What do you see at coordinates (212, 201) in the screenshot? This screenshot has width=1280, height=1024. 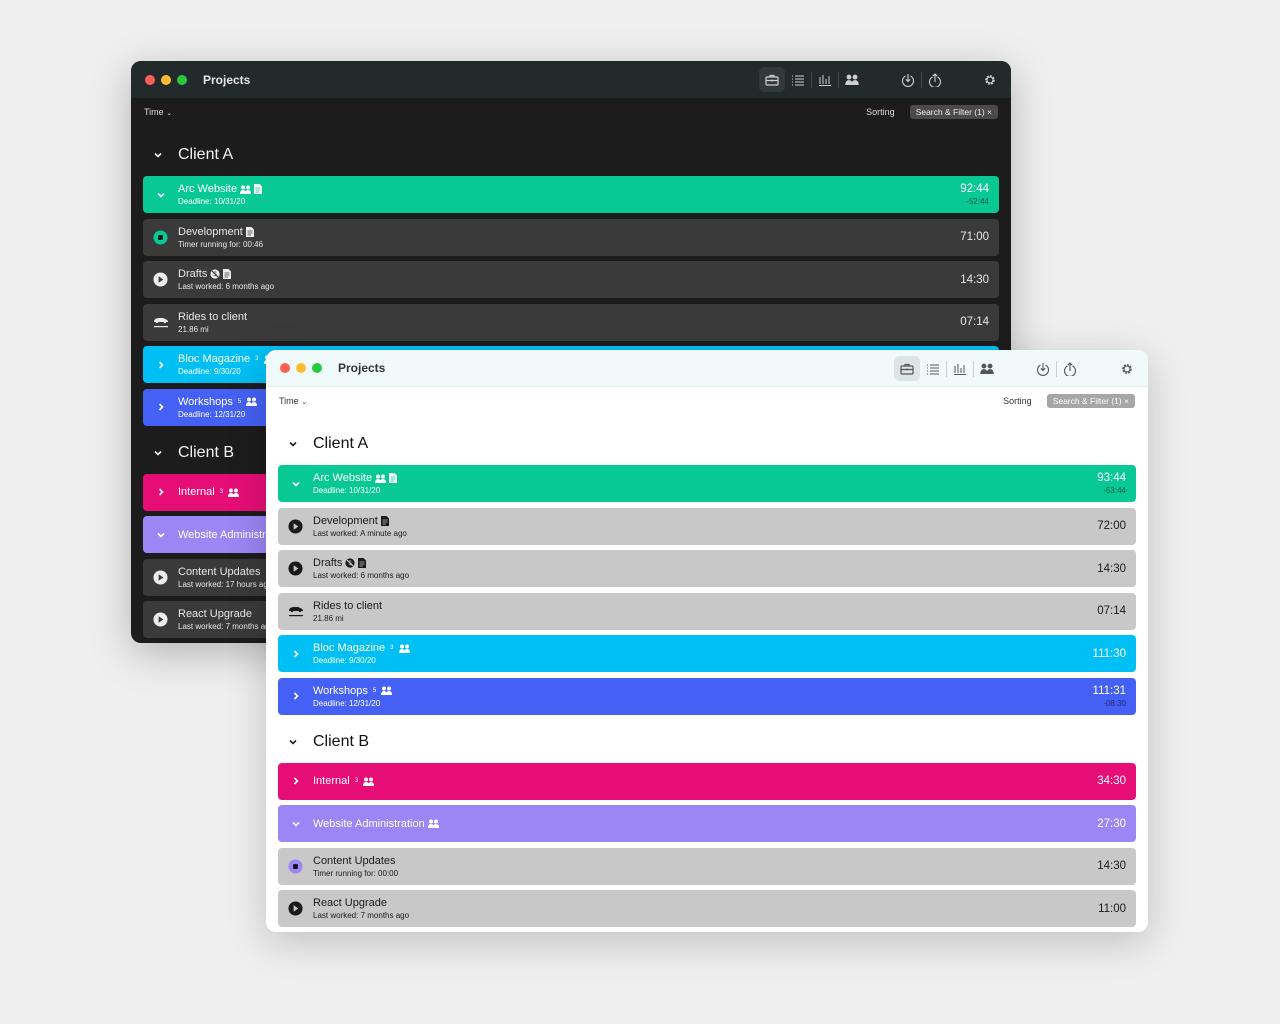 I see `project-subtitle: Deadline: 10/31/20` at bounding box center [212, 201].